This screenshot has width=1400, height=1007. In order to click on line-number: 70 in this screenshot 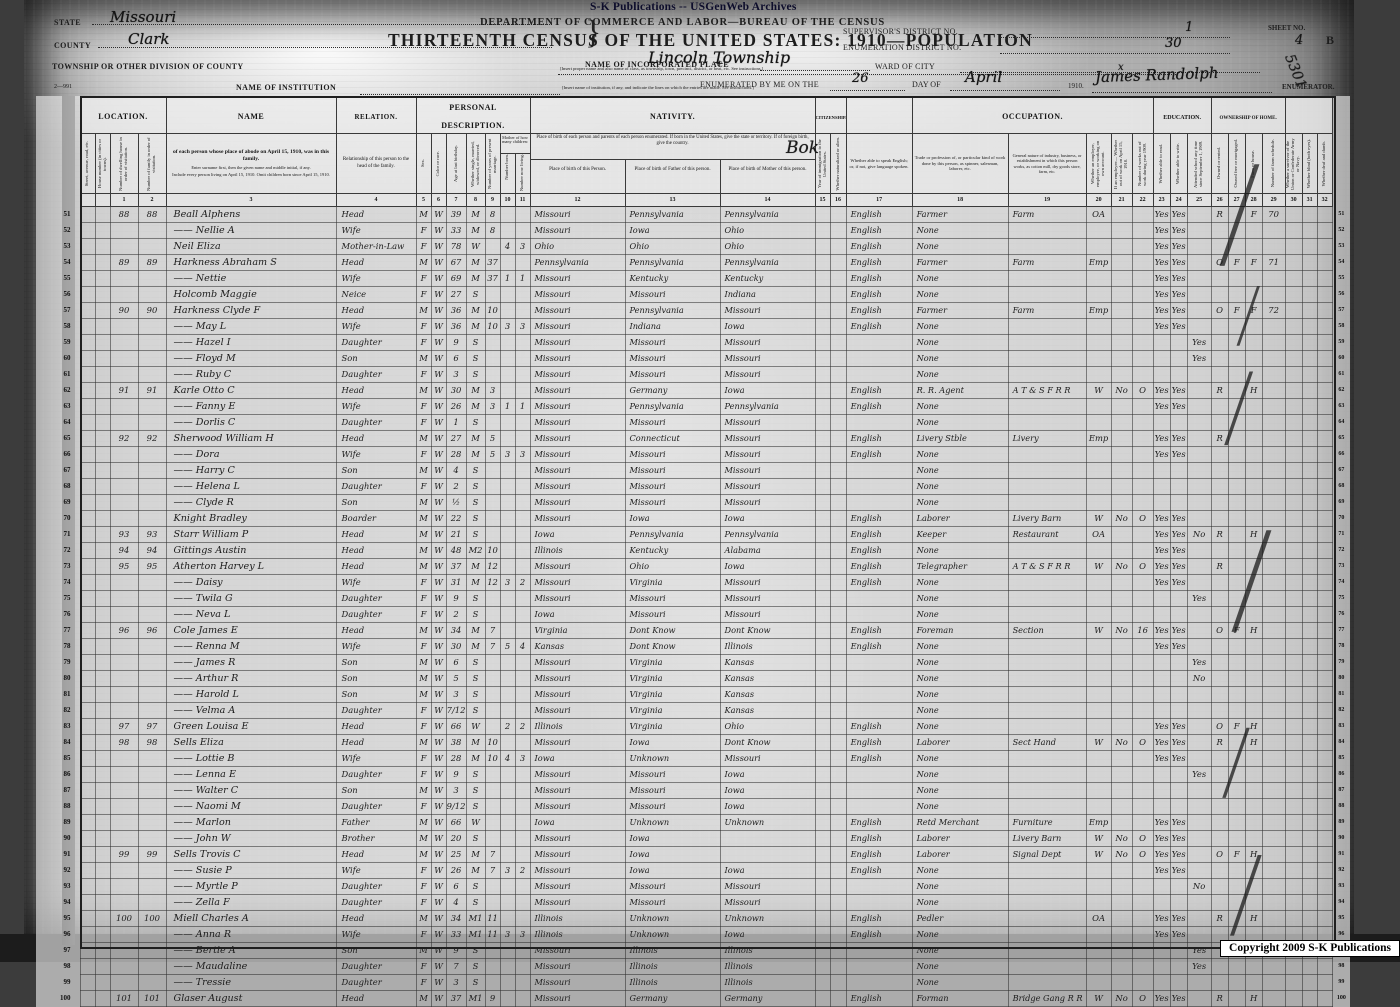, I will do `click(1341, 518)`.